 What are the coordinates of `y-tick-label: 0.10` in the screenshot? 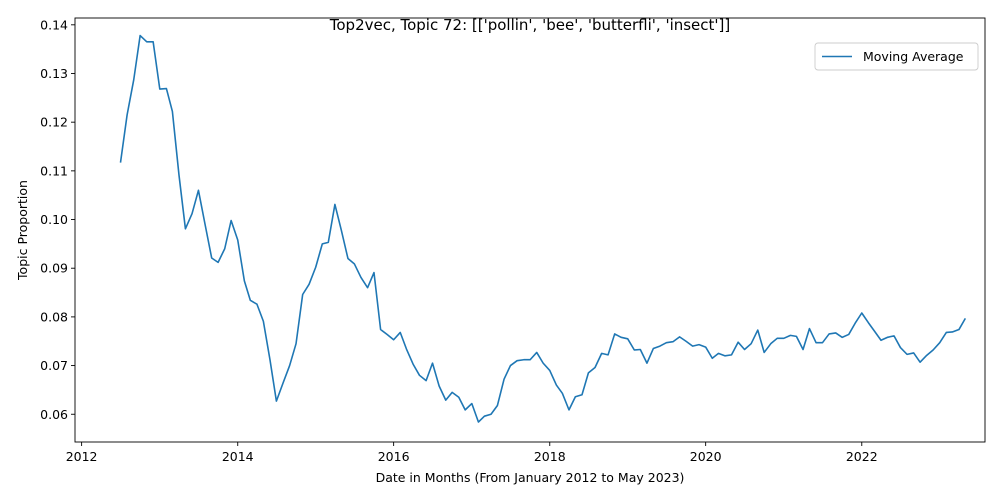 It's located at (54, 219).